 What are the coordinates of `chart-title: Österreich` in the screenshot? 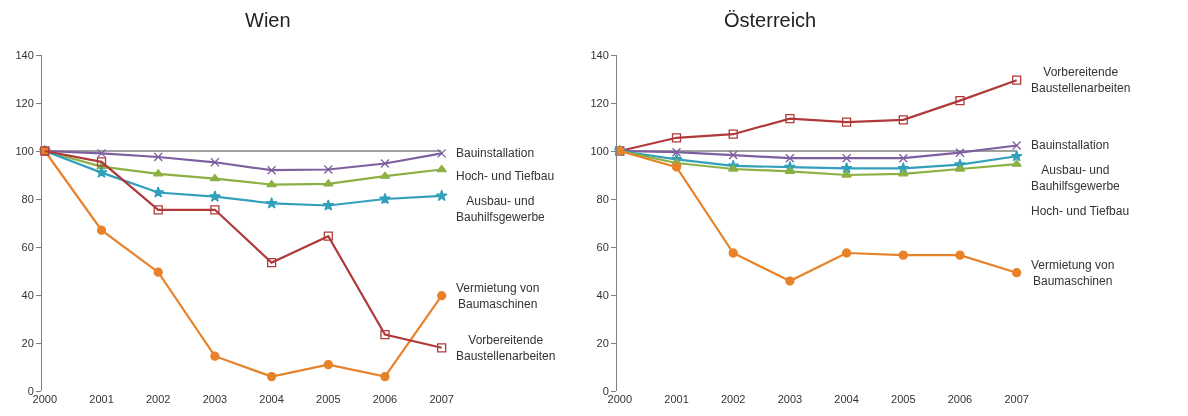 It's located at (770, 20).